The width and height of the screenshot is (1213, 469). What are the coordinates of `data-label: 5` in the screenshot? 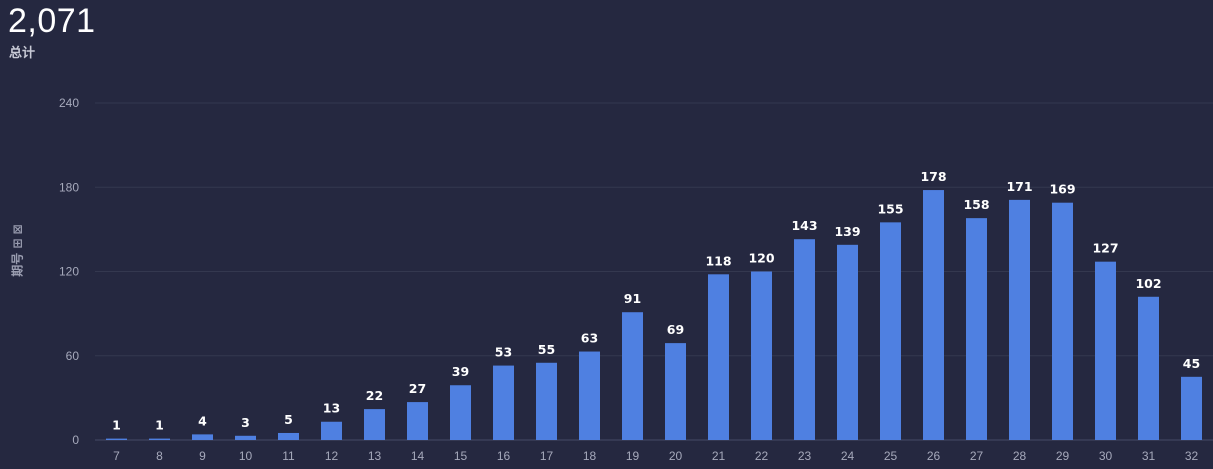 It's located at (288, 419).